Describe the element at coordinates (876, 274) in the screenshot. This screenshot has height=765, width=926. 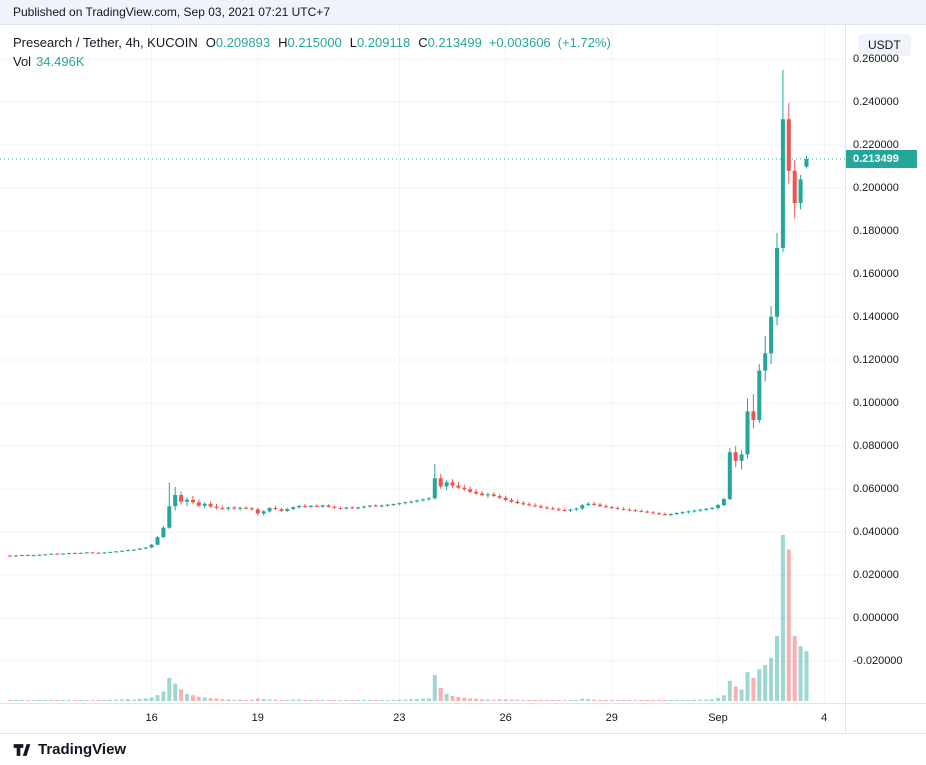
I see `price-axis-label: 0.160000` at that location.